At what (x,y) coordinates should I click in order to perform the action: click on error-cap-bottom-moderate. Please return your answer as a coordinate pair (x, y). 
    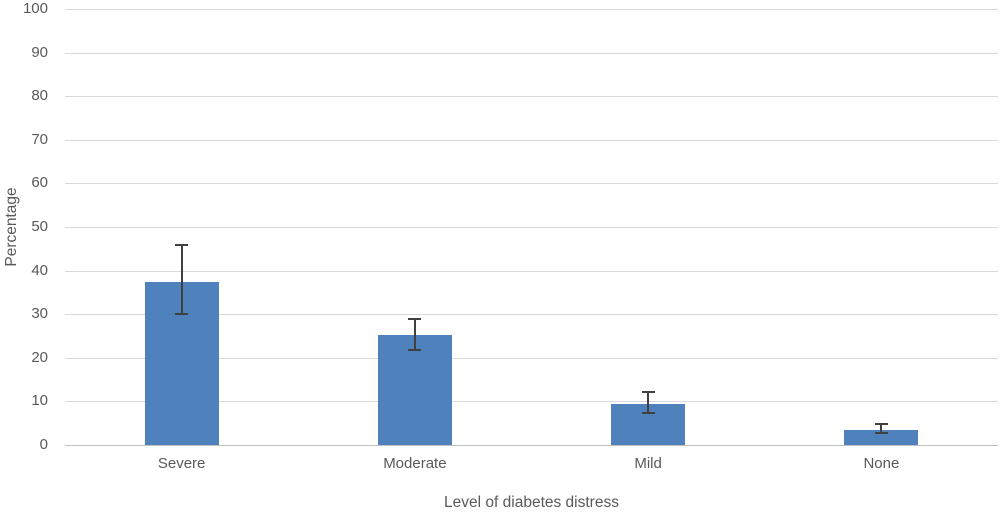
    Looking at the image, I should click on (415, 349).